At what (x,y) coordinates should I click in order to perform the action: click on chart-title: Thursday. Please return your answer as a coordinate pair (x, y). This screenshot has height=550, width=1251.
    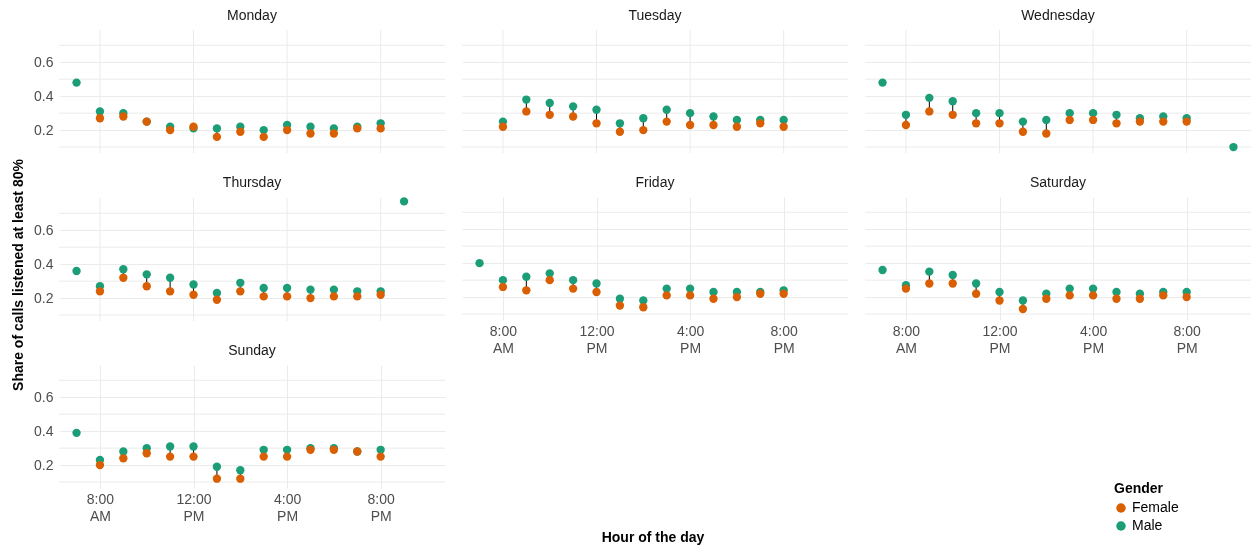
    Looking at the image, I should click on (252, 182).